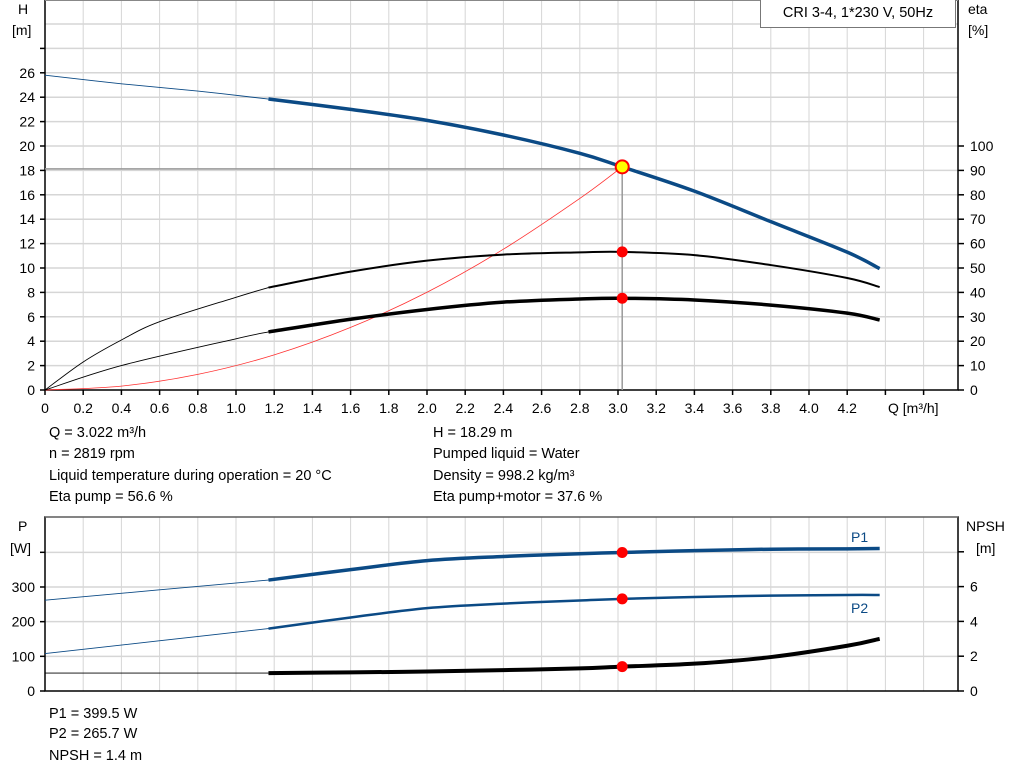 The image size is (1024, 781). What do you see at coordinates (504, 408) in the screenshot?
I see `x-tick-label: 2.4` at bounding box center [504, 408].